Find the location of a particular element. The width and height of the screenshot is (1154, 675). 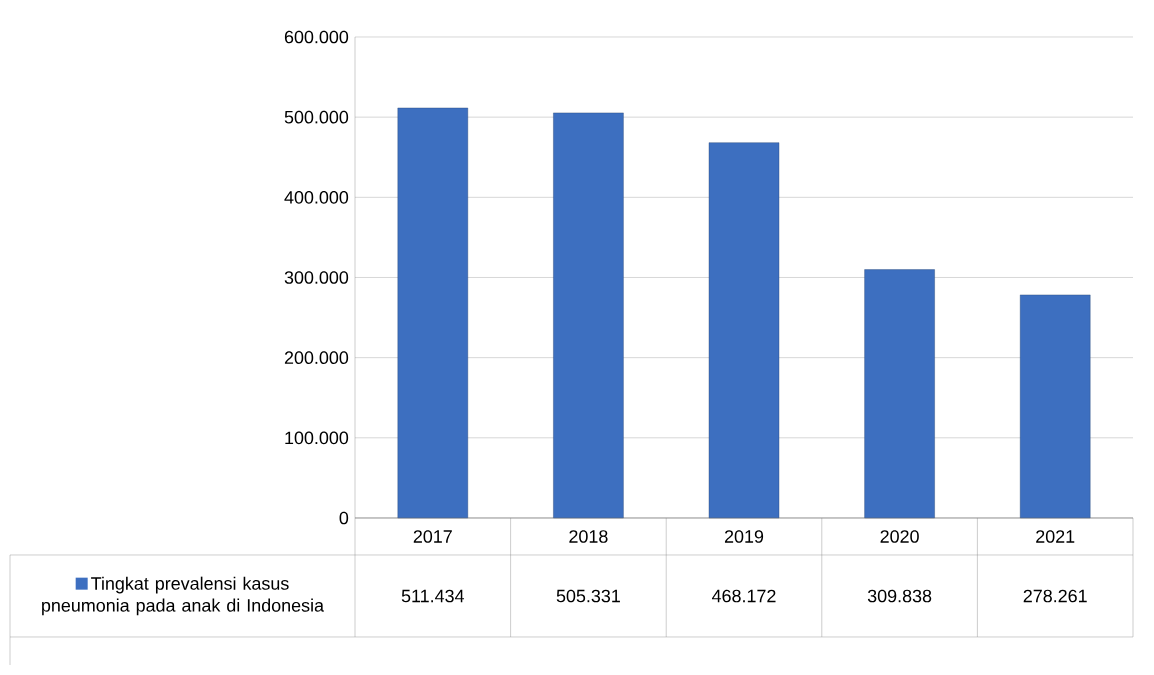

x-tick-label: 2019 is located at coordinates (744, 536).